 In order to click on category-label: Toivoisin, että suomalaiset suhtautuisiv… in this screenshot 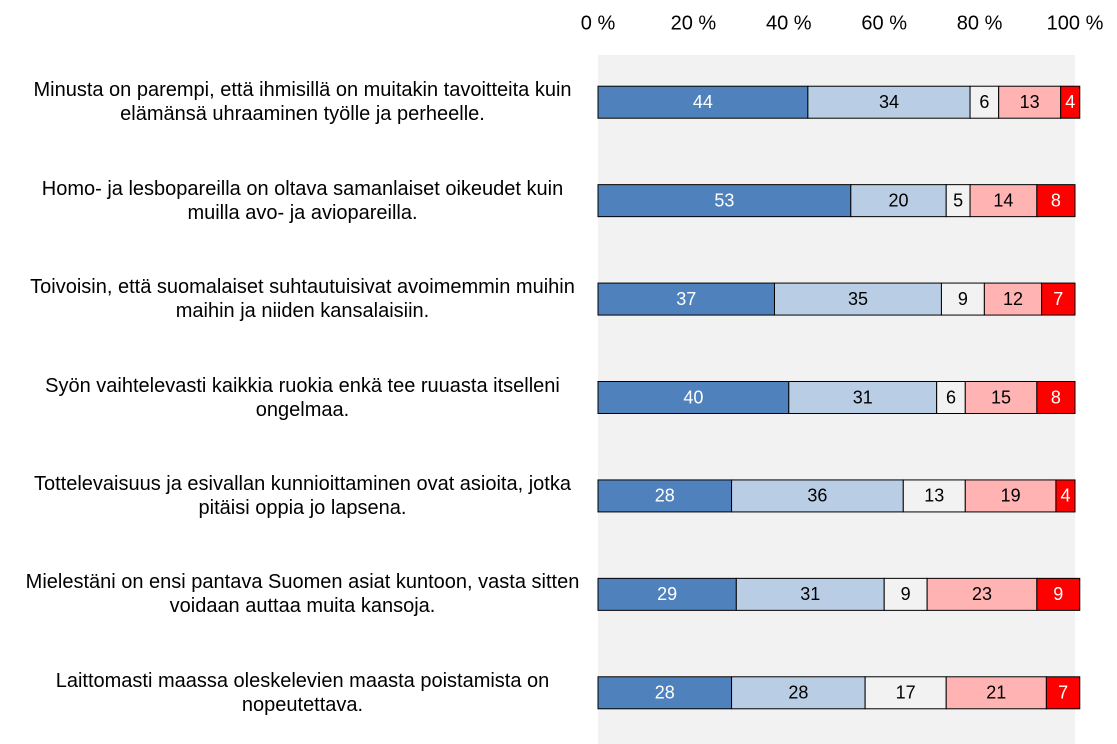, I will do `click(302, 299)`.